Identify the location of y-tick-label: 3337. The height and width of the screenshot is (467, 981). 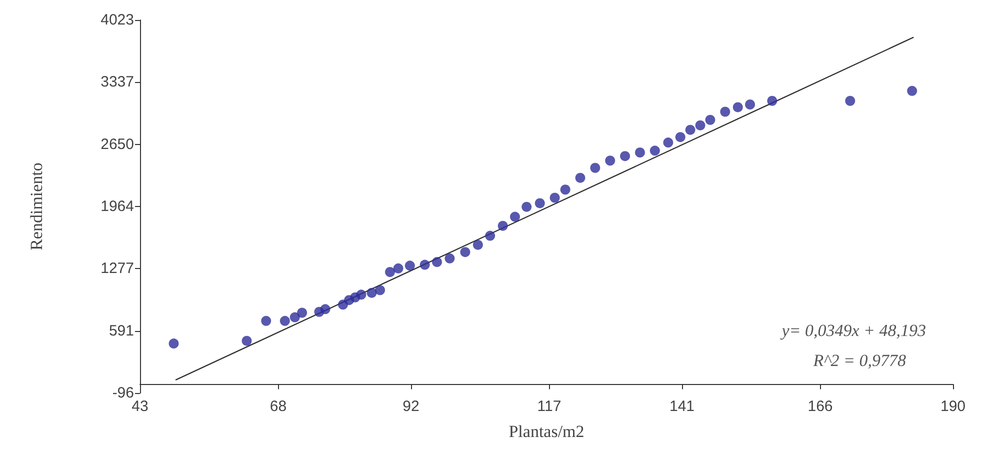
(117, 82).